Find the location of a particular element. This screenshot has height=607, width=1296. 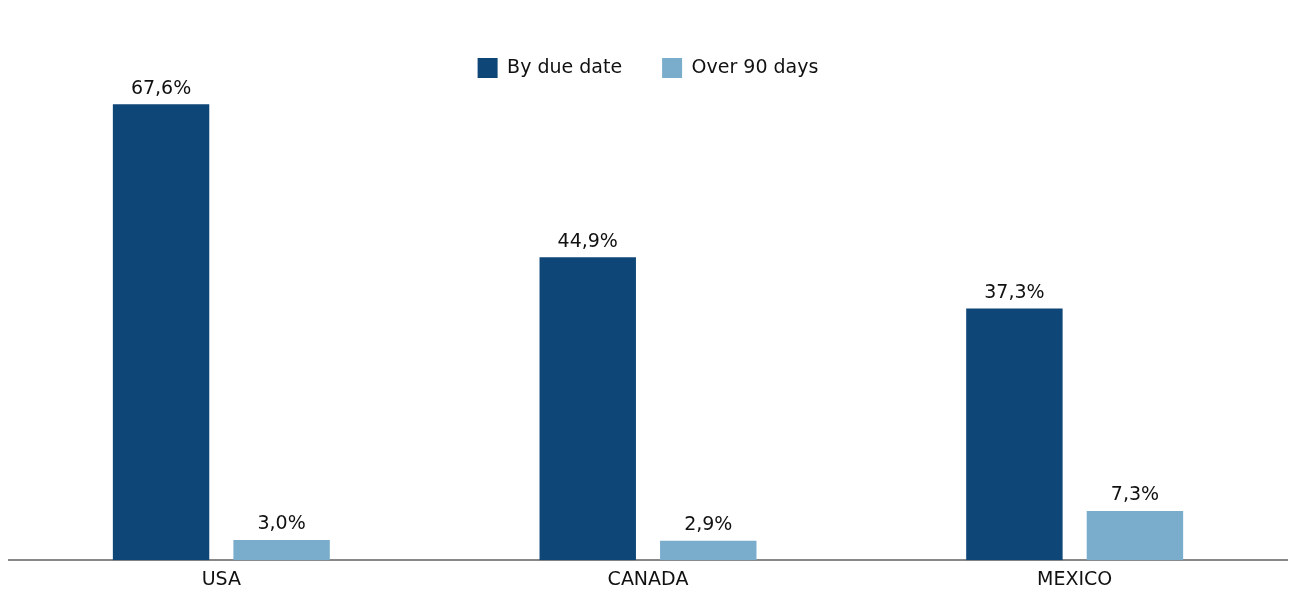

data-label: 7,3% is located at coordinates (1135, 493).